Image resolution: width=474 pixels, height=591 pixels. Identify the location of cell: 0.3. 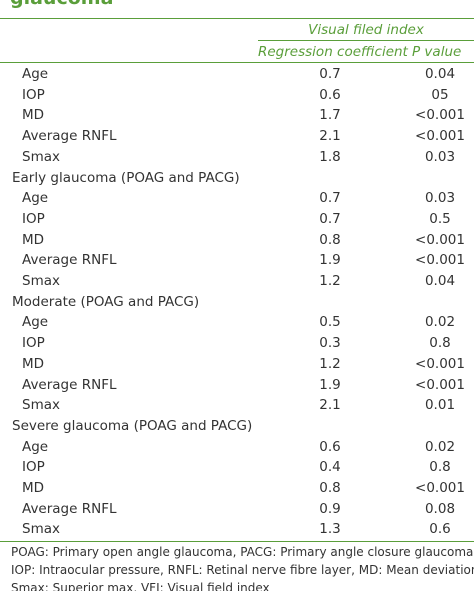
(330, 343).